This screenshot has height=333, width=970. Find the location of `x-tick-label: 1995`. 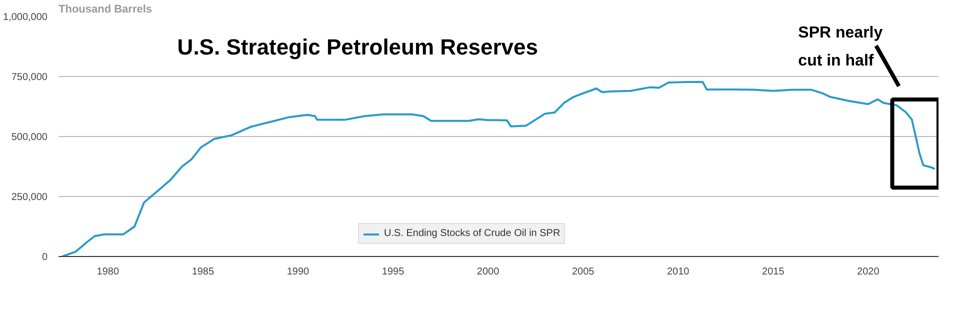

x-tick-label: 1995 is located at coordinates (393, 272).